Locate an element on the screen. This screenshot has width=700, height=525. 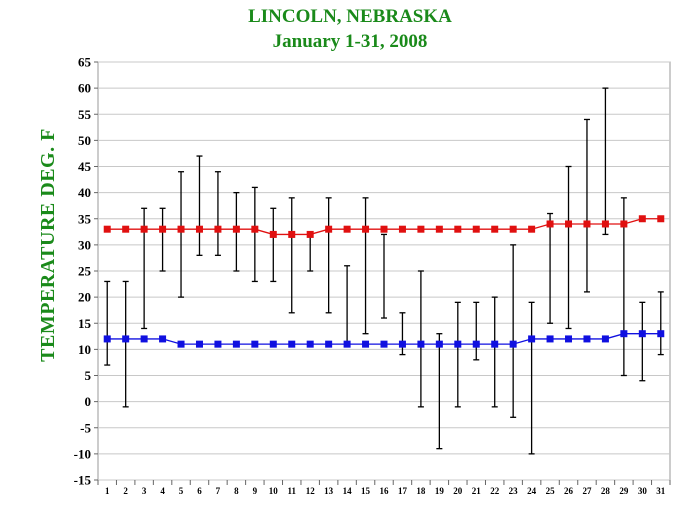
x-tick-label: 24 is located at coordinates (532, 491).